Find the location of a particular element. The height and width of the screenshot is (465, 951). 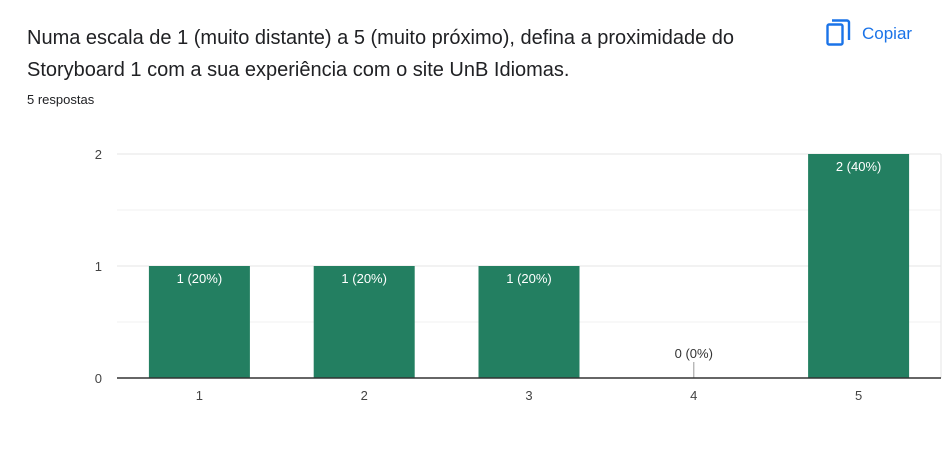

x-tick-label: 3 is located at coordinates (528, 395).